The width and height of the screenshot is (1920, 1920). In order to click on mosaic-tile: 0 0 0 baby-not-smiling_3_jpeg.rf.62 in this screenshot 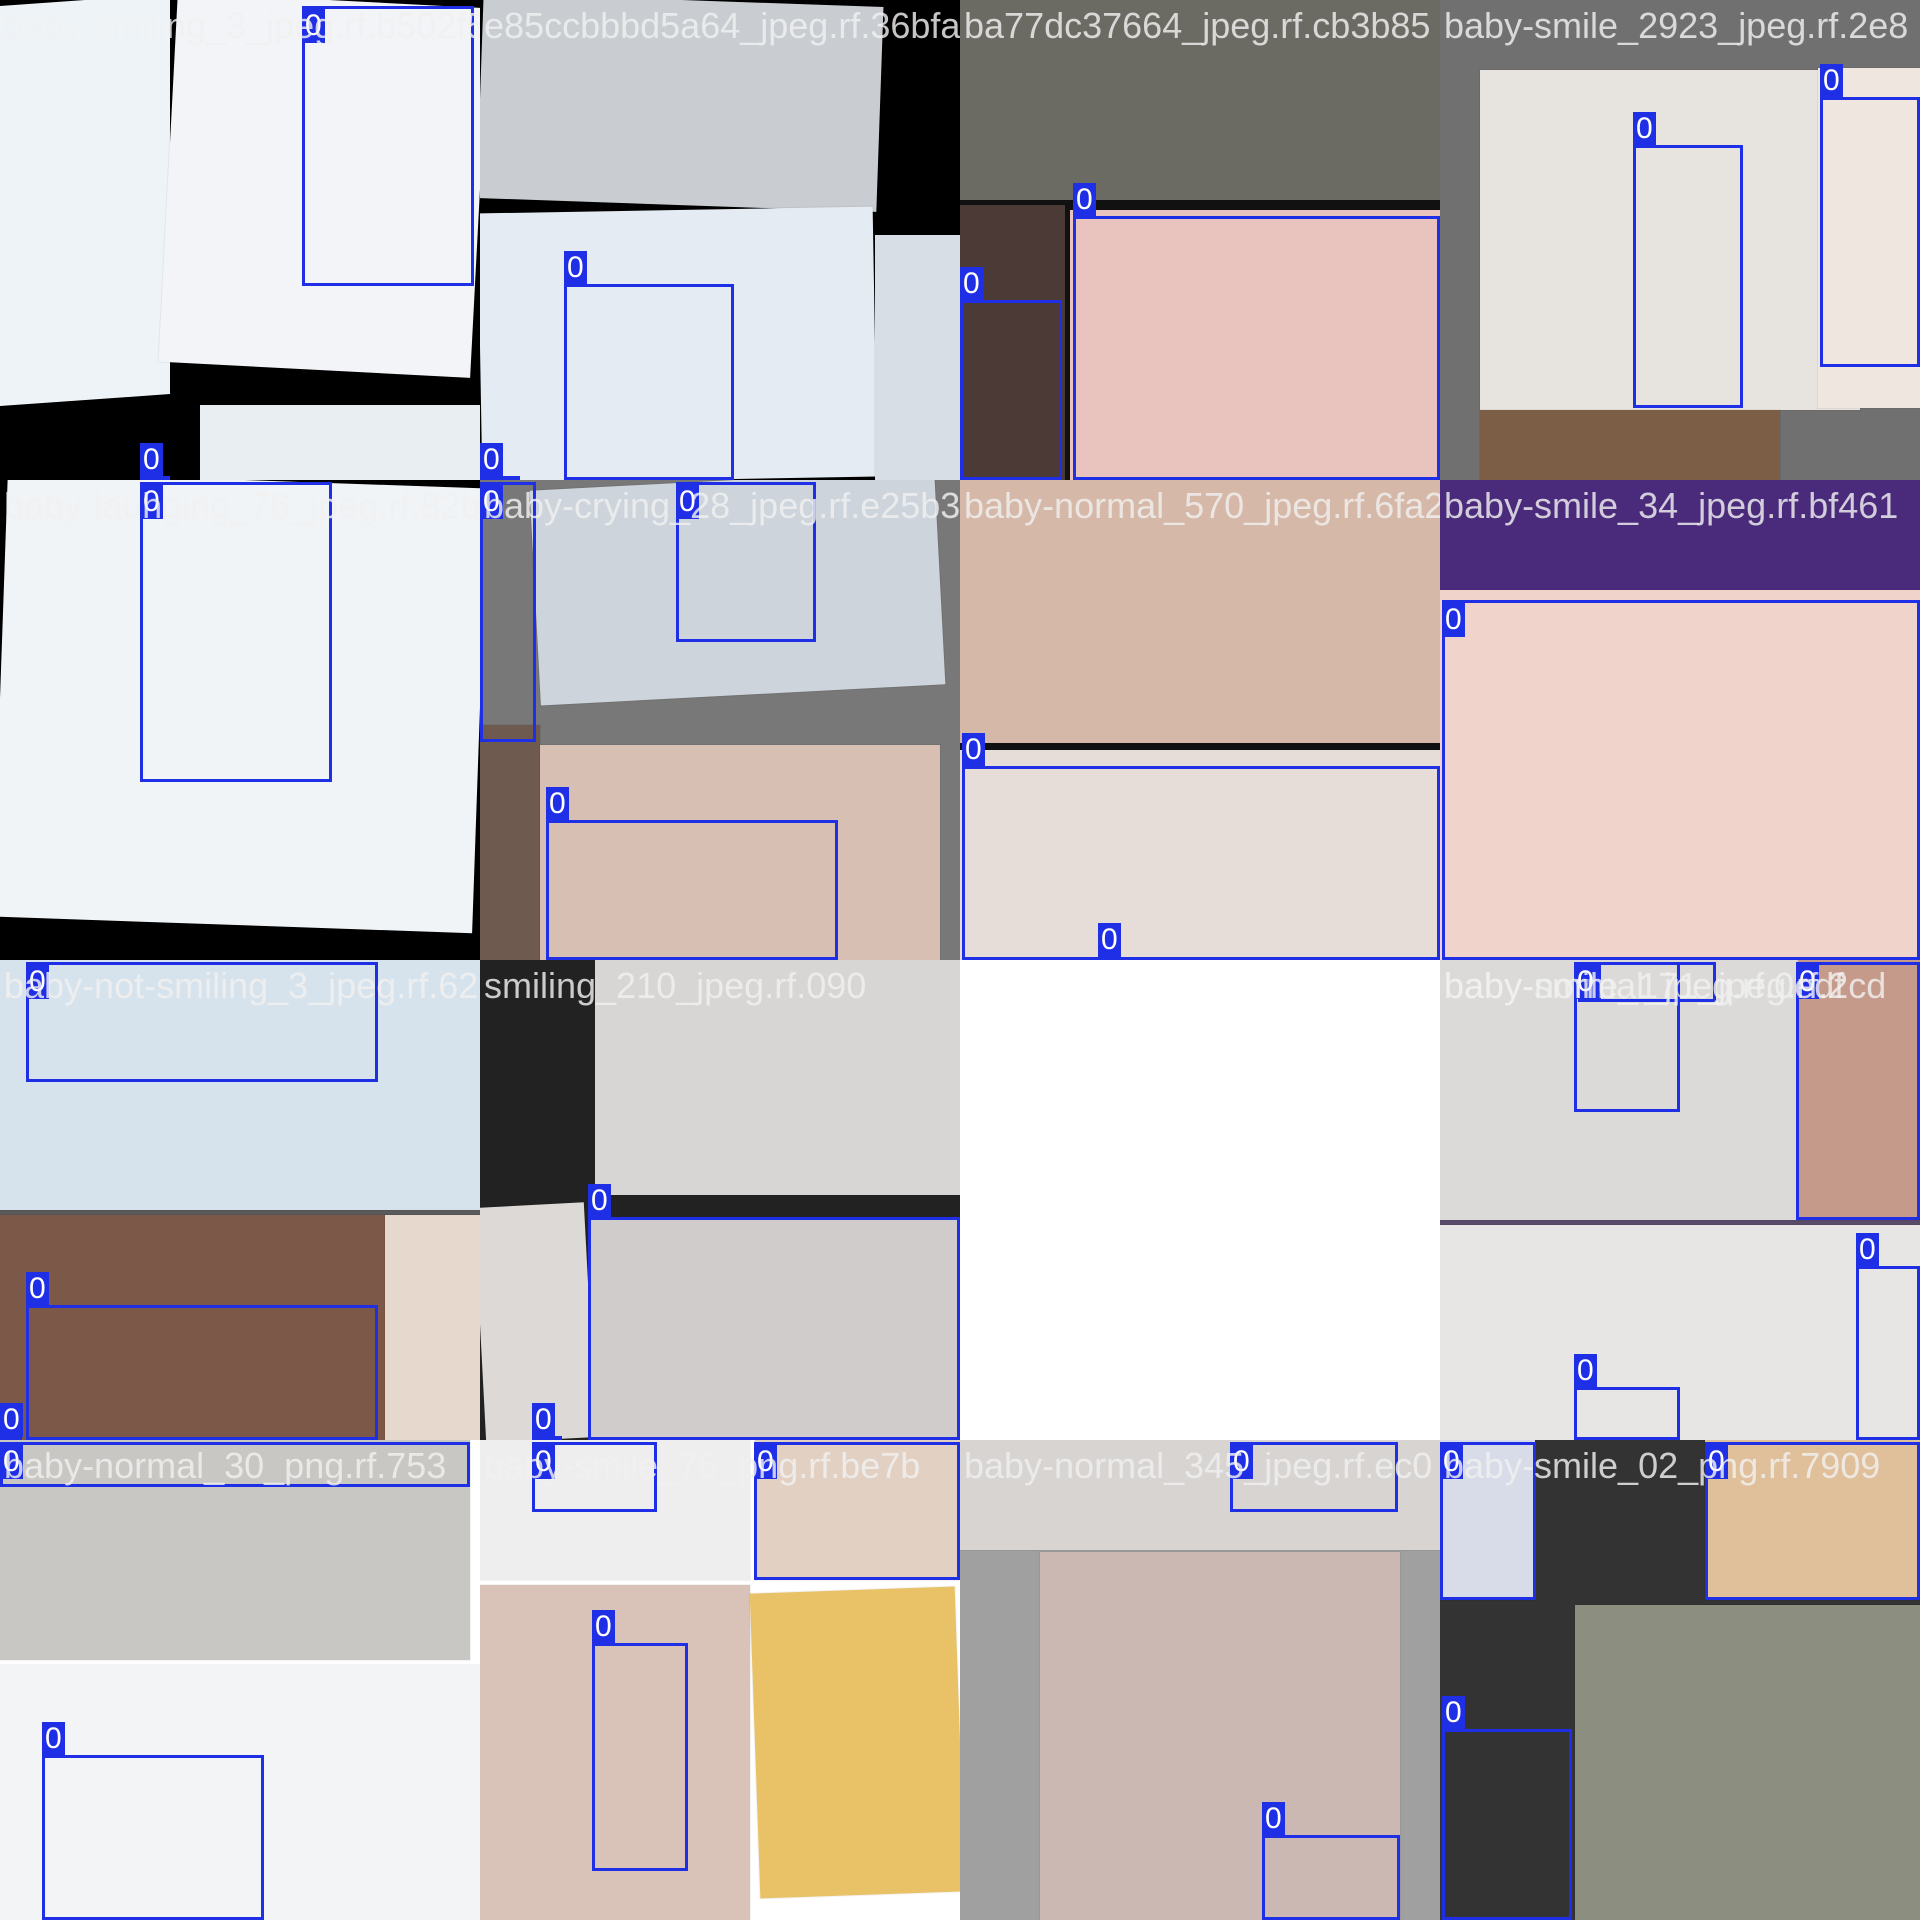, I will do `click(240, 1200)`.